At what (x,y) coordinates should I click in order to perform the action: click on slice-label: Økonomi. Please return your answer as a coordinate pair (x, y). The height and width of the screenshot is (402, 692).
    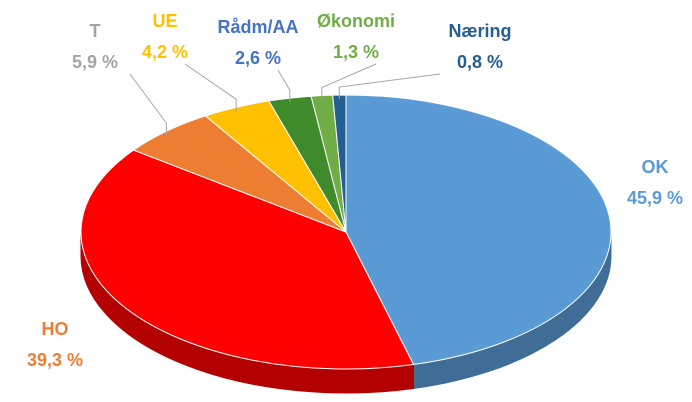
    Looking at the image, I should click on (356, 21).